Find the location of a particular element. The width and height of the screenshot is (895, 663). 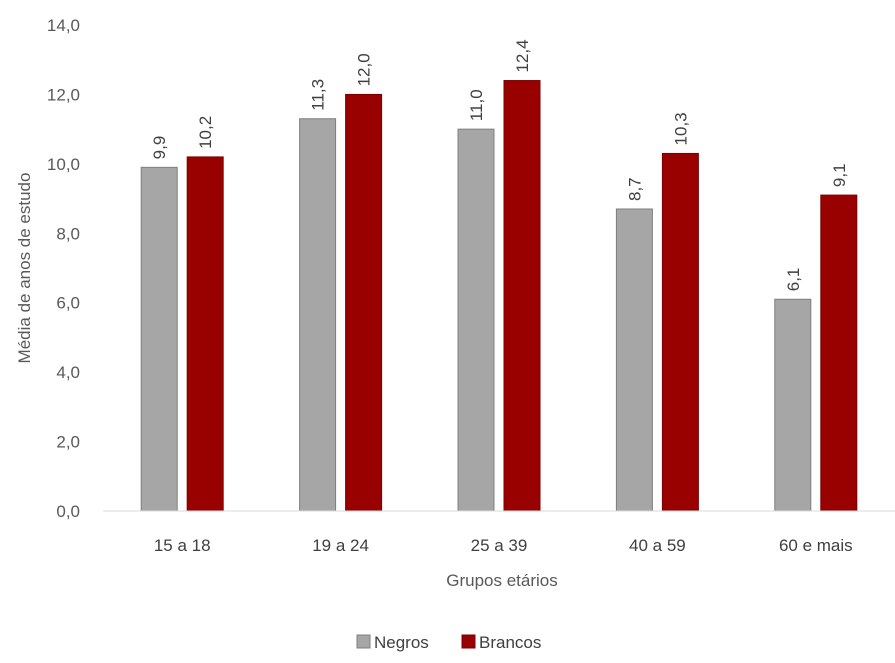

data-label: 12,4 is located at coordinates (522, 55).